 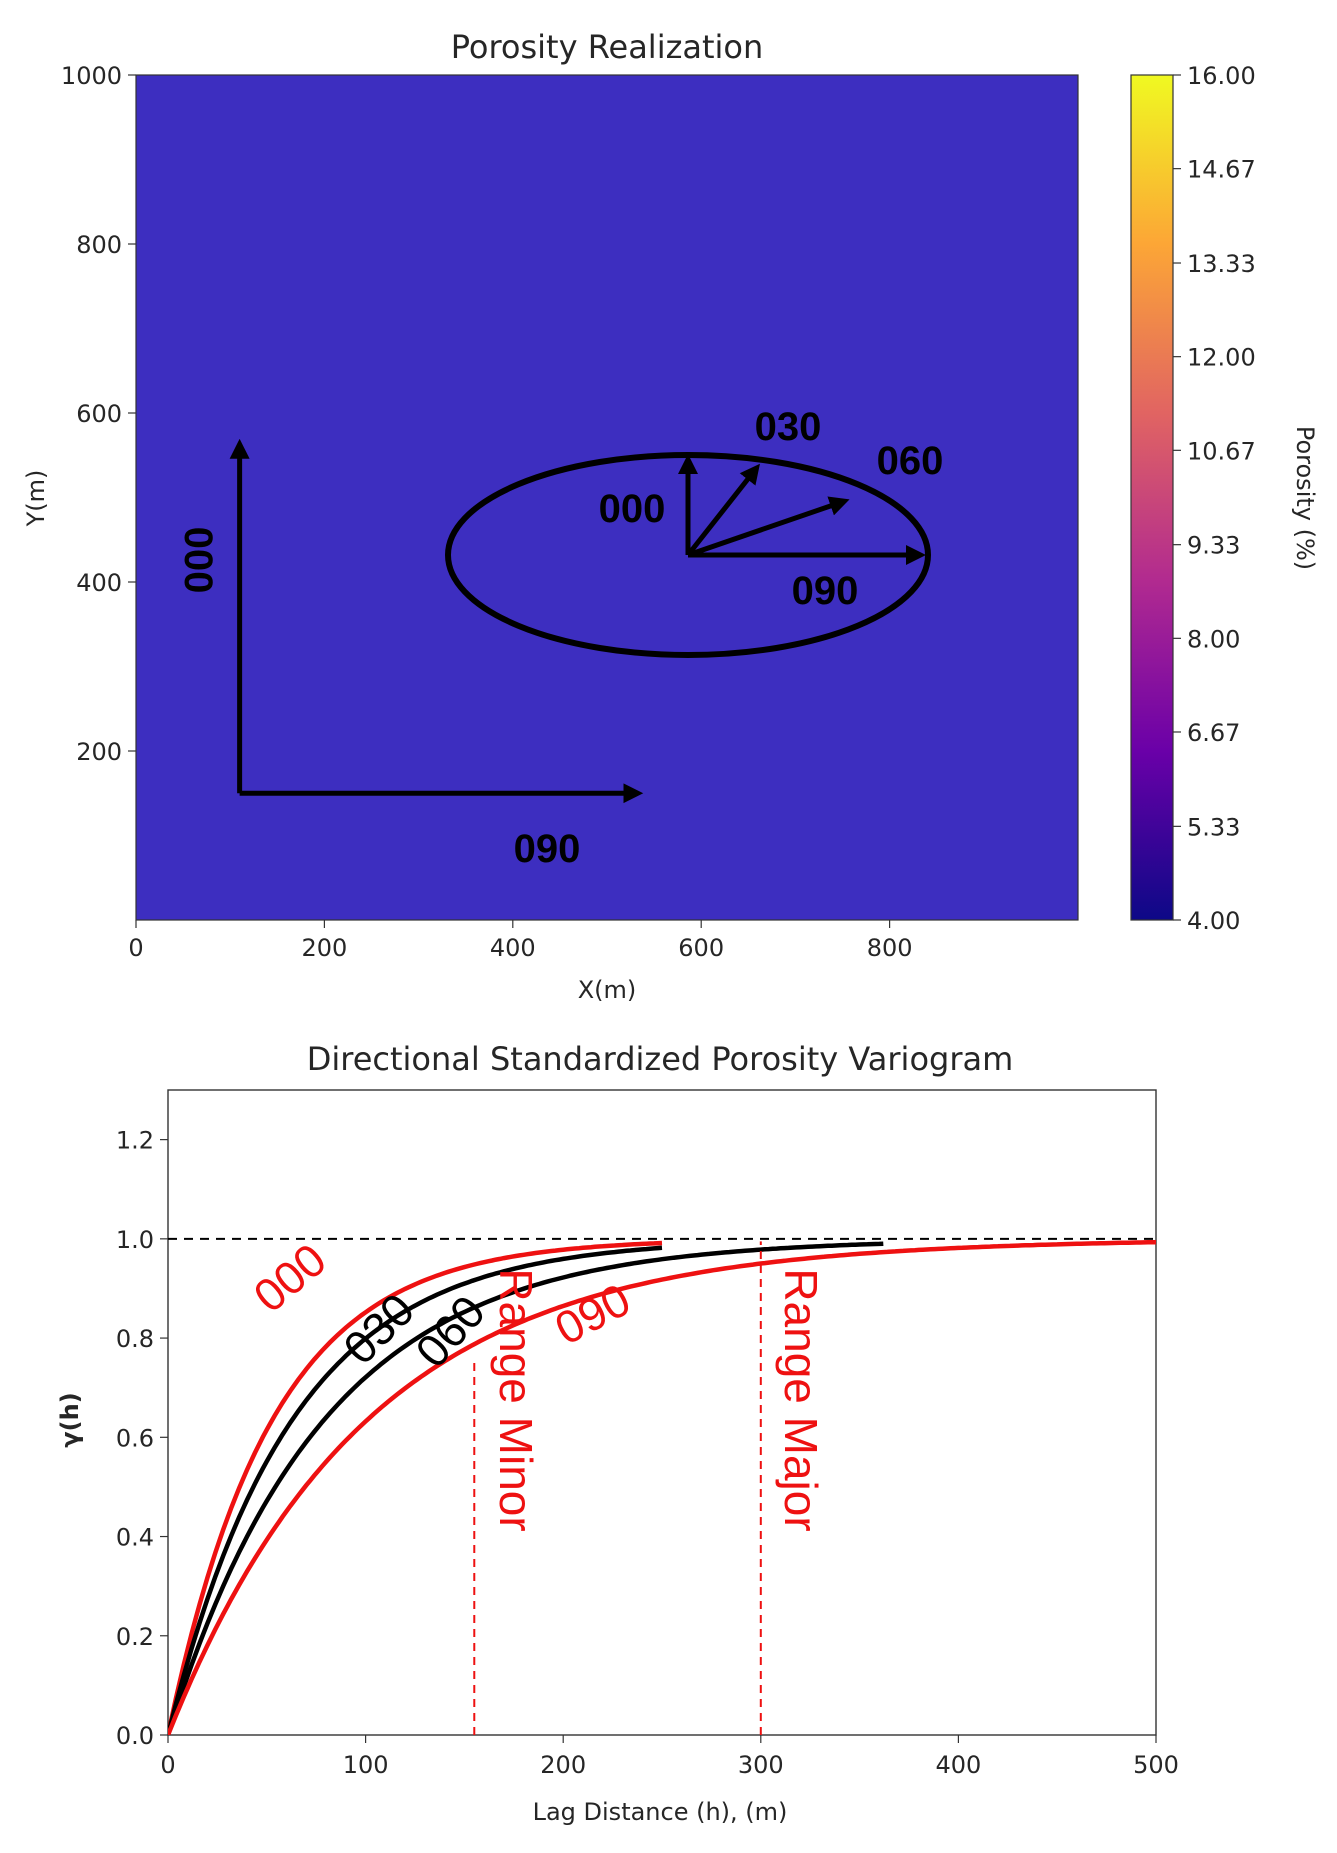 I want to click on chart1-y-ticks: 200 400 600 800 1000, so click(x=98, y=414).